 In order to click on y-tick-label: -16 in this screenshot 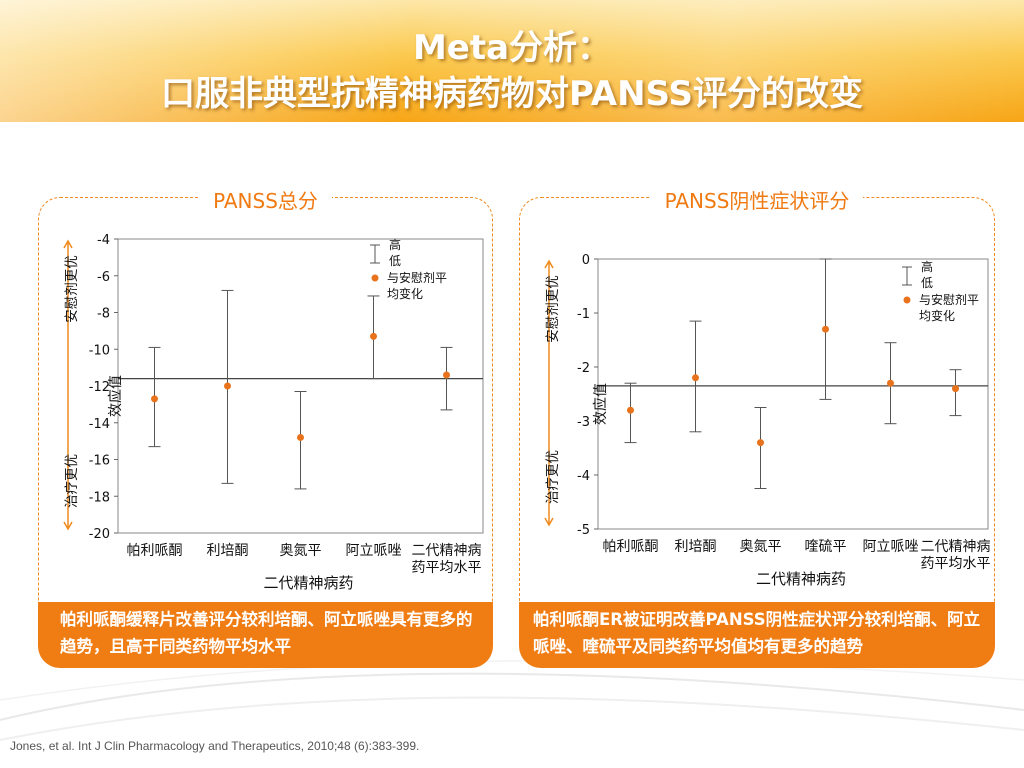, I will do `click(99, 461)`.